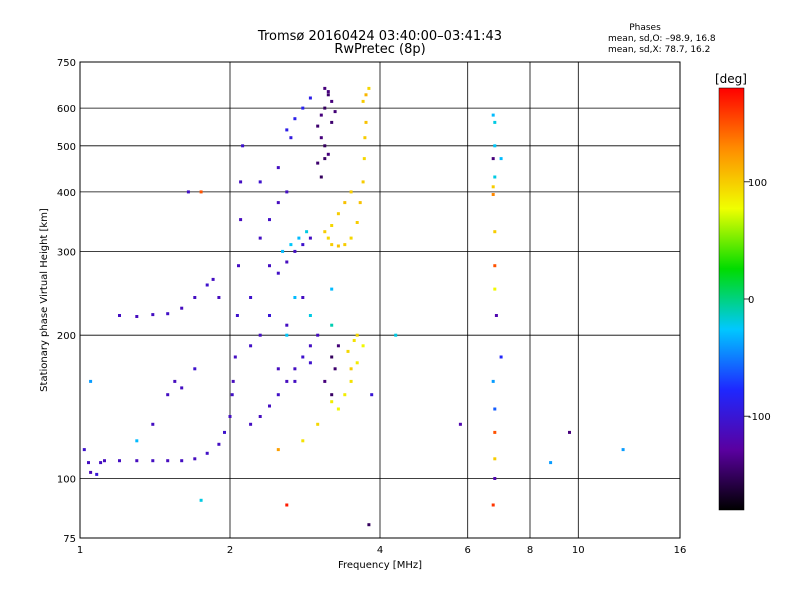  Describe the element at coordinates (731, 299) in the screenshot. I see `colorbar` at that location.